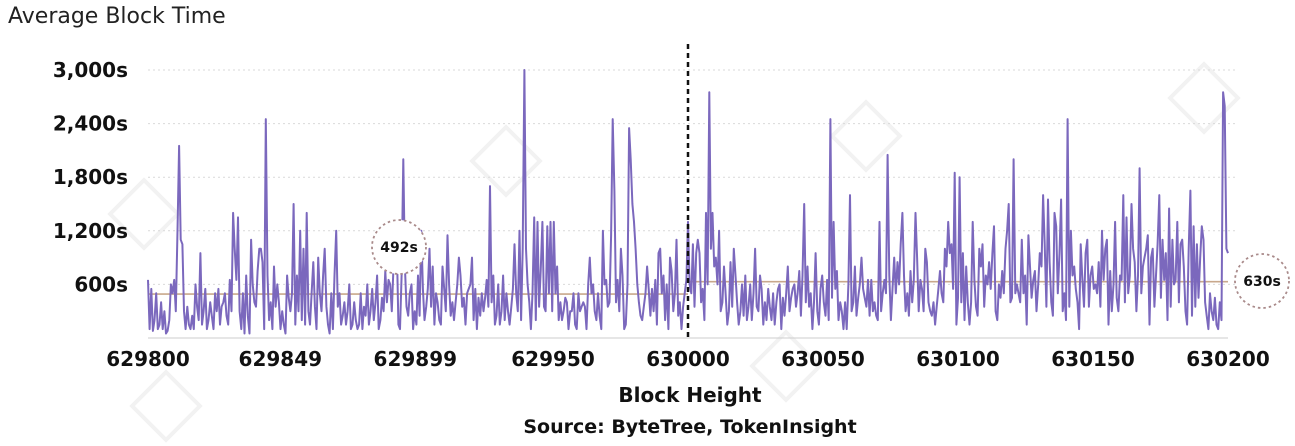 The height and width of the screenshot is (446, 1295). Describe the element at coordinates (553, 359) in the screenshot. I see `x-tick-label: 629950` at that location.